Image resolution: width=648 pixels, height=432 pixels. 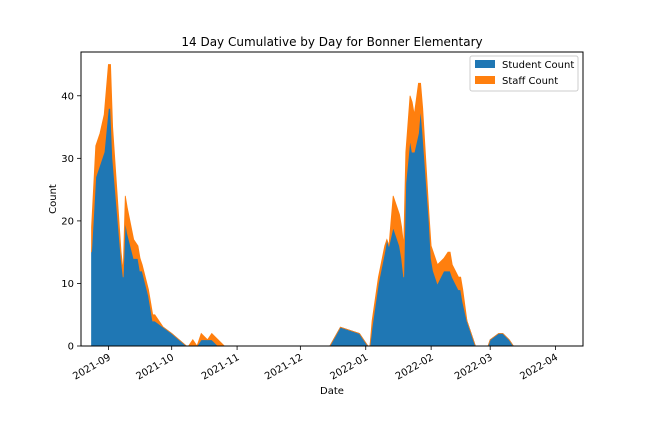 What do you see at coordinates (71, 347) in the screenshot?
I see `y-tick-label: 0` at bounding box center [71, 347].